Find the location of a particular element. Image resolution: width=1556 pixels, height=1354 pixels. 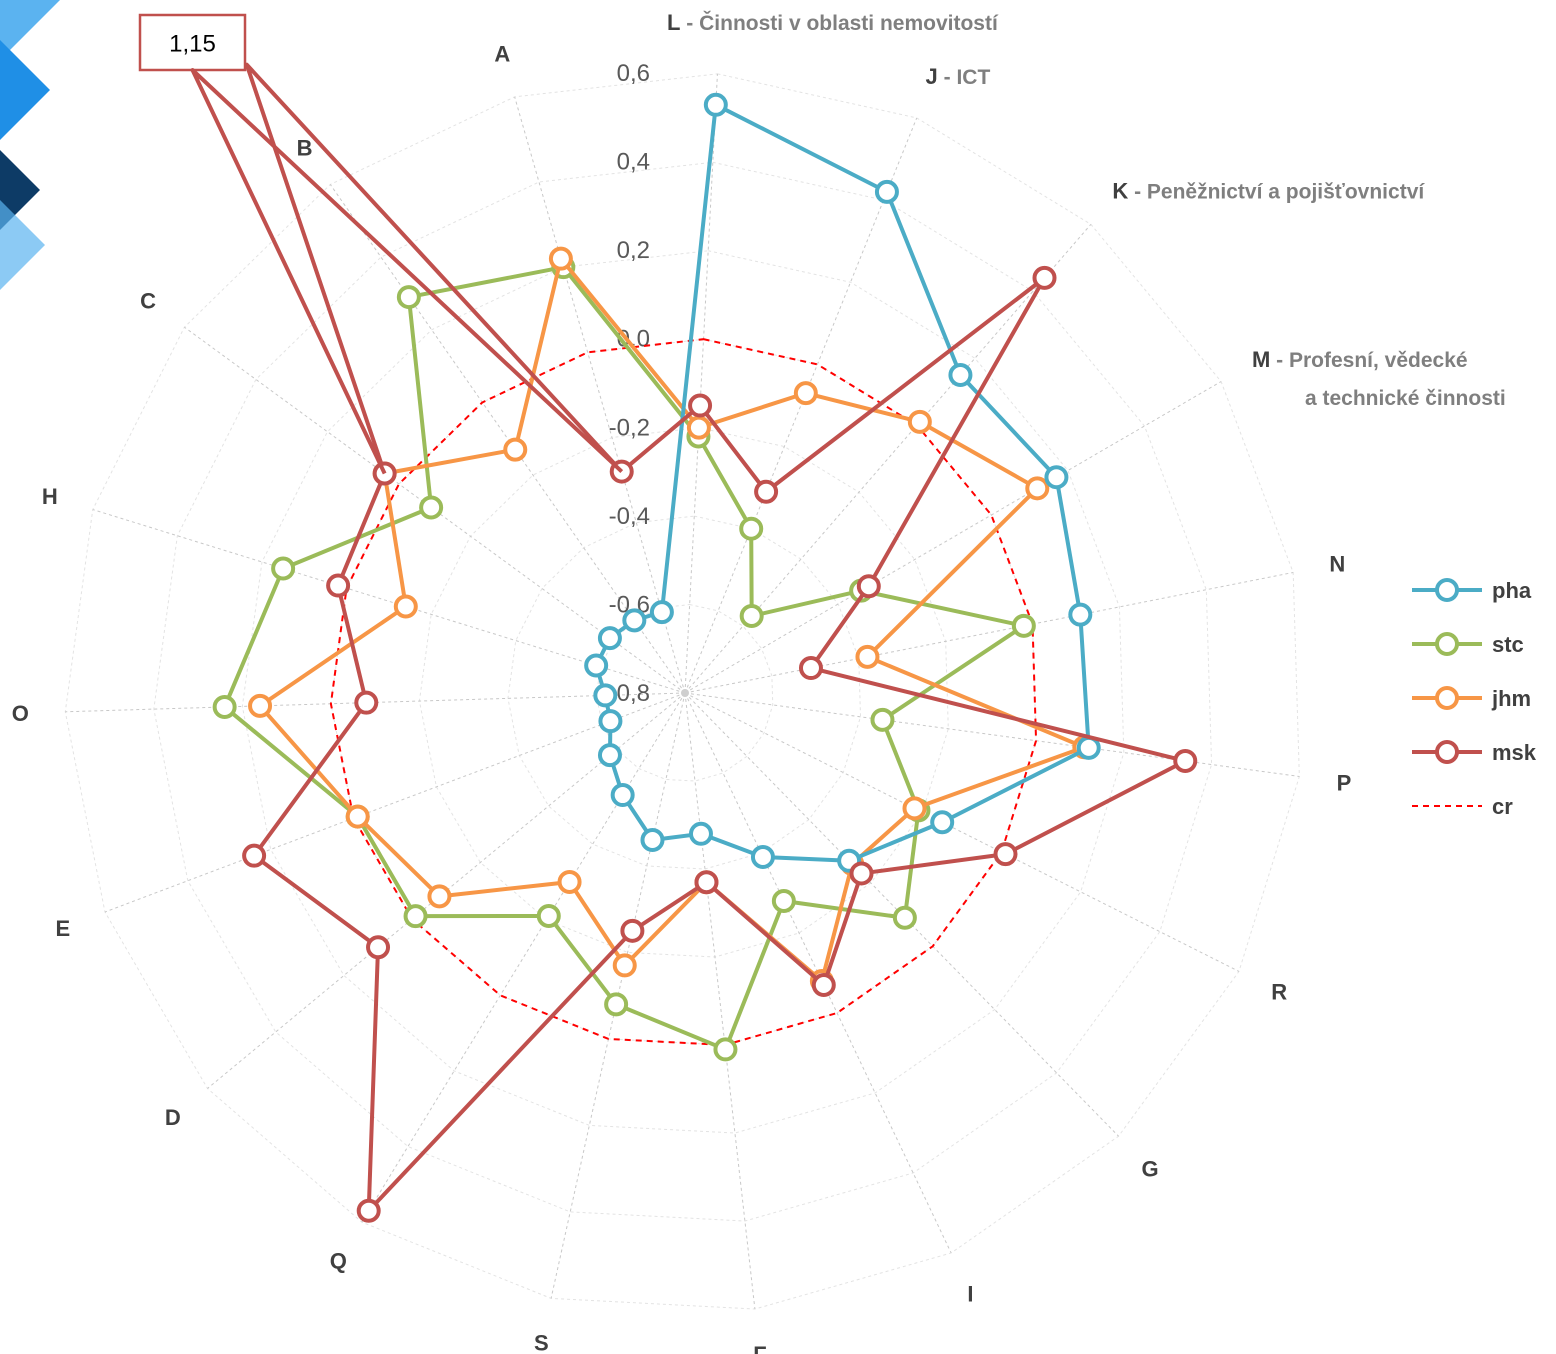

category-code: F is located at coordinates (759, 1348).